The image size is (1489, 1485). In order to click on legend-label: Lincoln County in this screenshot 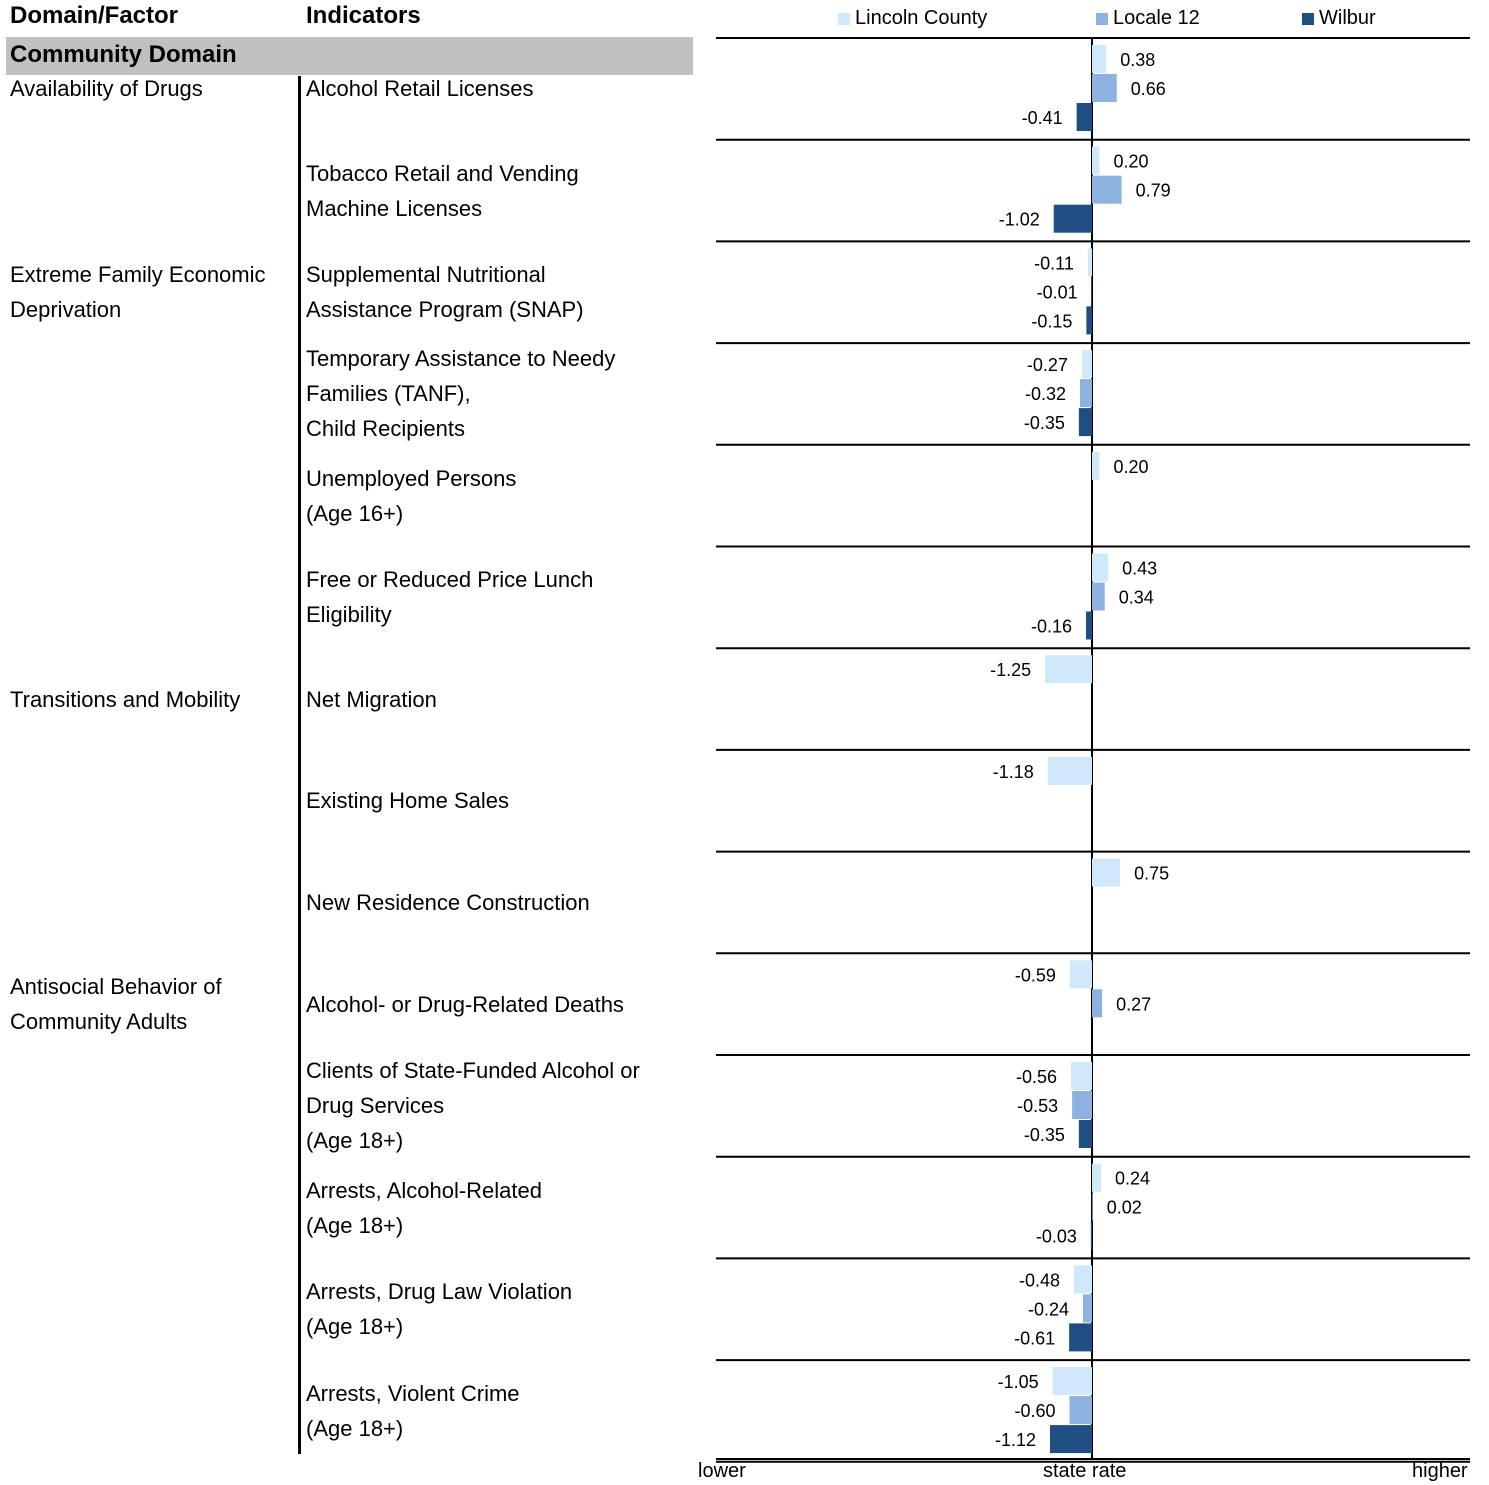, I will do `click(921, 18)`.